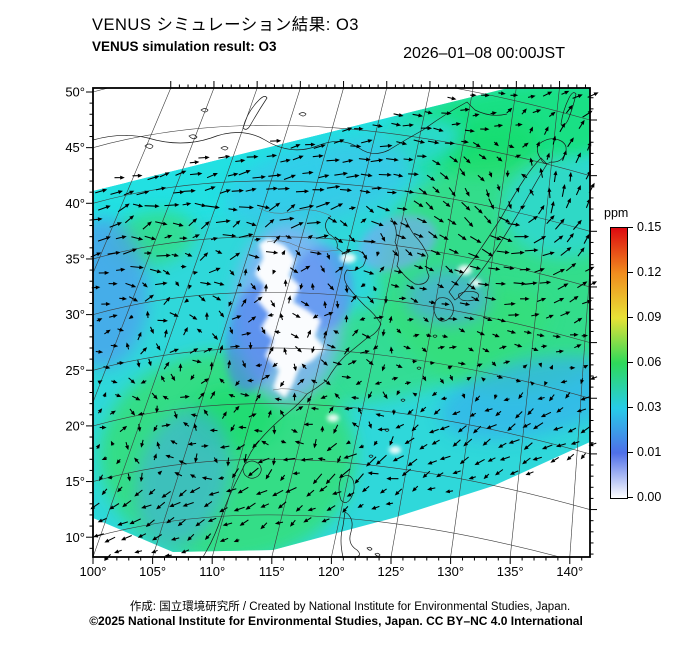 This screenshot has width=700, height=649. I want to click on y-axis-label: 35°, so click(75, 258).